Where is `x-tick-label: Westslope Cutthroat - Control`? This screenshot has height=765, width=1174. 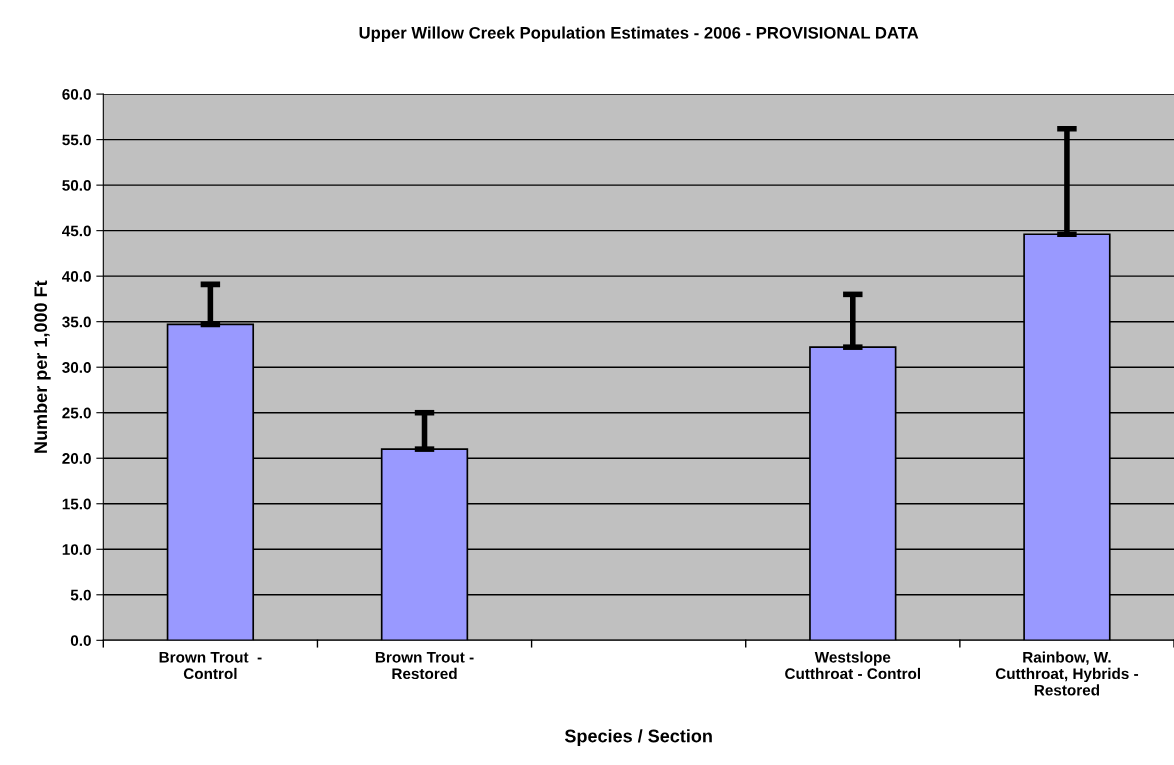 x-tick-label: Westslope Cutthroat - Control is located at coordinates (853, 665).